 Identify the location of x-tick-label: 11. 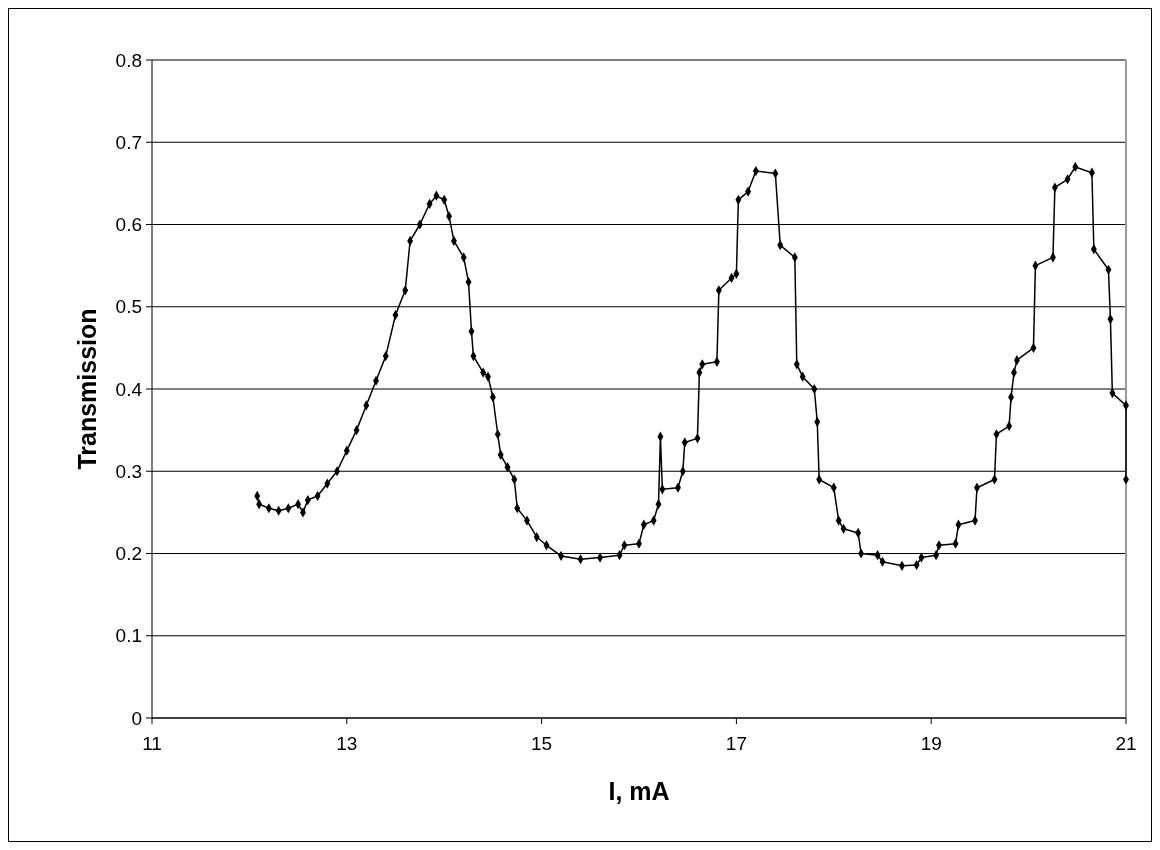
(152, 743).